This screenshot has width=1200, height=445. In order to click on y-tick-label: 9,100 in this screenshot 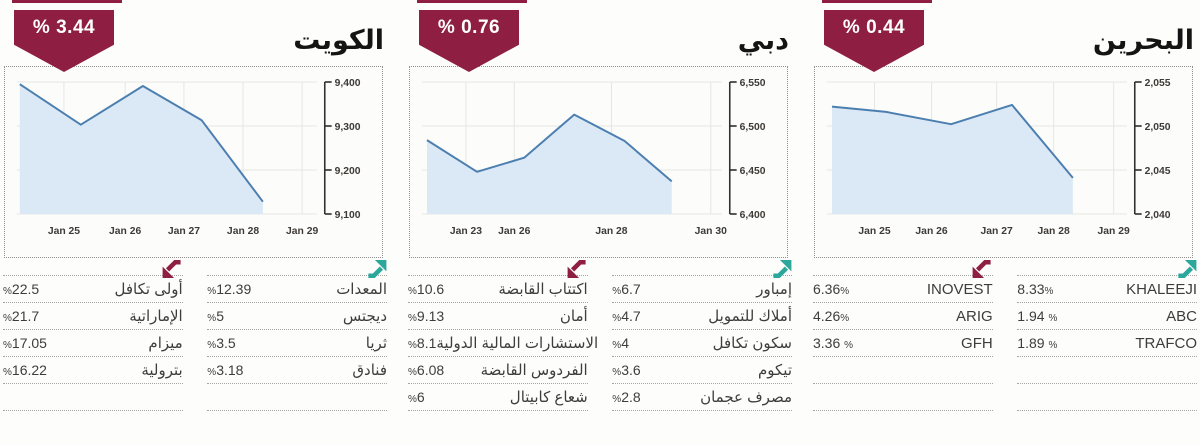, I will do `click(348, 215)`.